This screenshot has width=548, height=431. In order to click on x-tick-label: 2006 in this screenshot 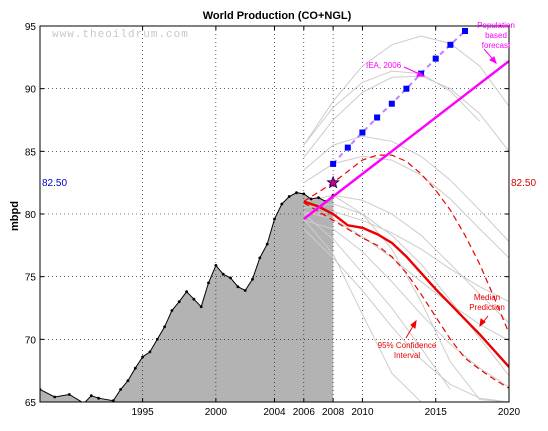, I will do `click(304, 412)`.